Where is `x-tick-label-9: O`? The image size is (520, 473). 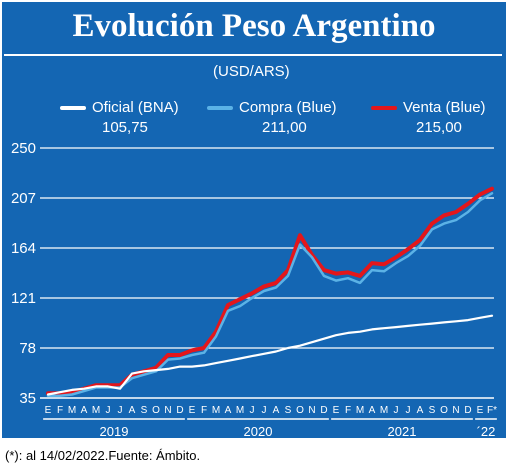
x-tick-label-9: O is located at coordinates (156, 410).